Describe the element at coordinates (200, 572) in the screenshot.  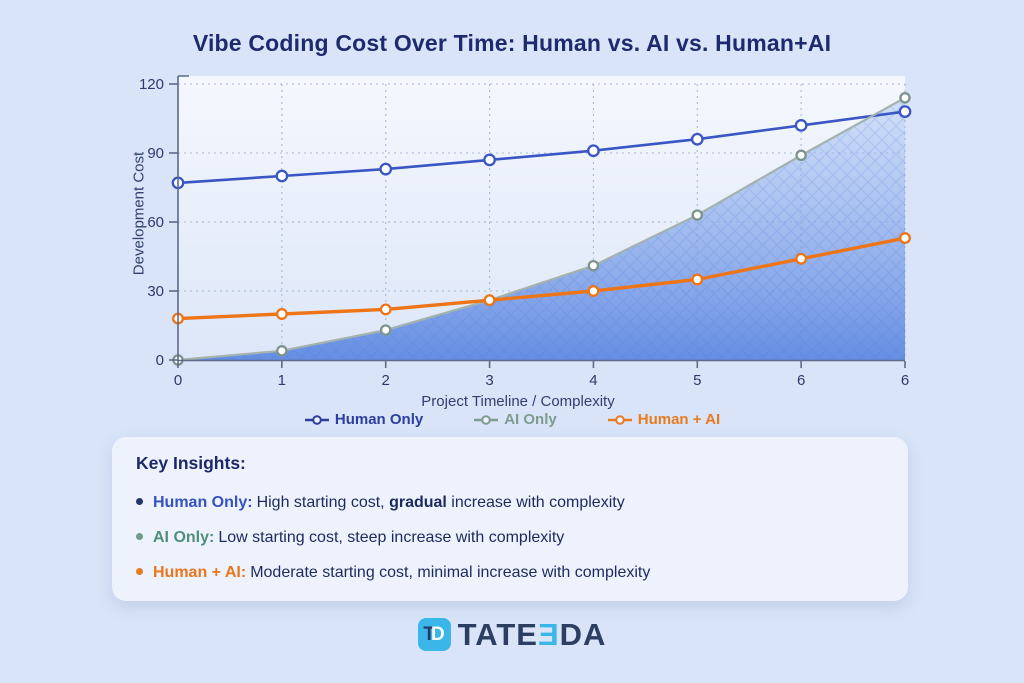
I see `insight-label: Human + AI:` at that location.